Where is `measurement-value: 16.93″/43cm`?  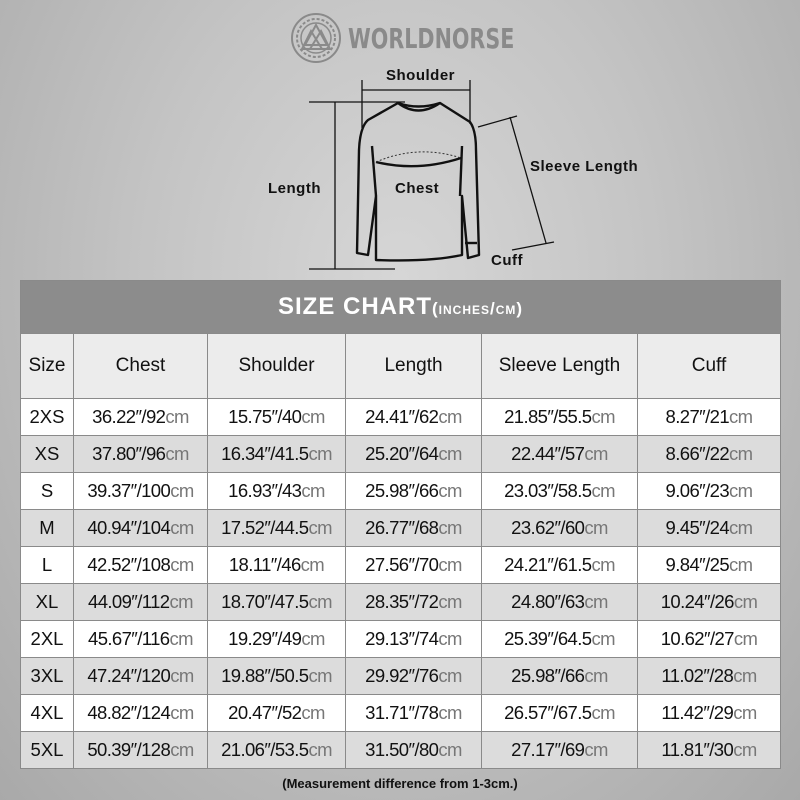 measurement-value: 16.93″/43cm is located at coordinates (276, 490).